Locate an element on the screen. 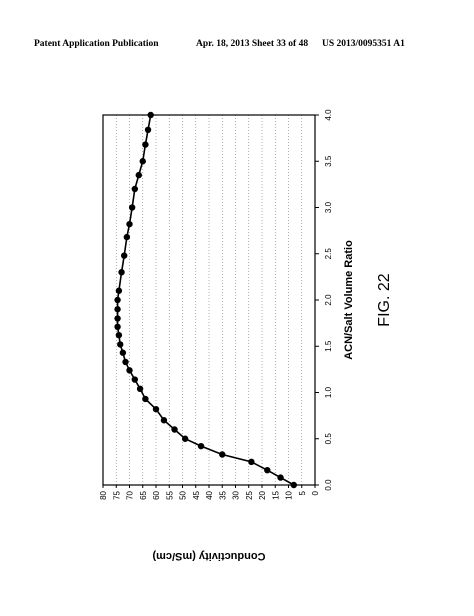  y-axis-title: Conductivity (mS/cm) is located at coordinates (208, 556).